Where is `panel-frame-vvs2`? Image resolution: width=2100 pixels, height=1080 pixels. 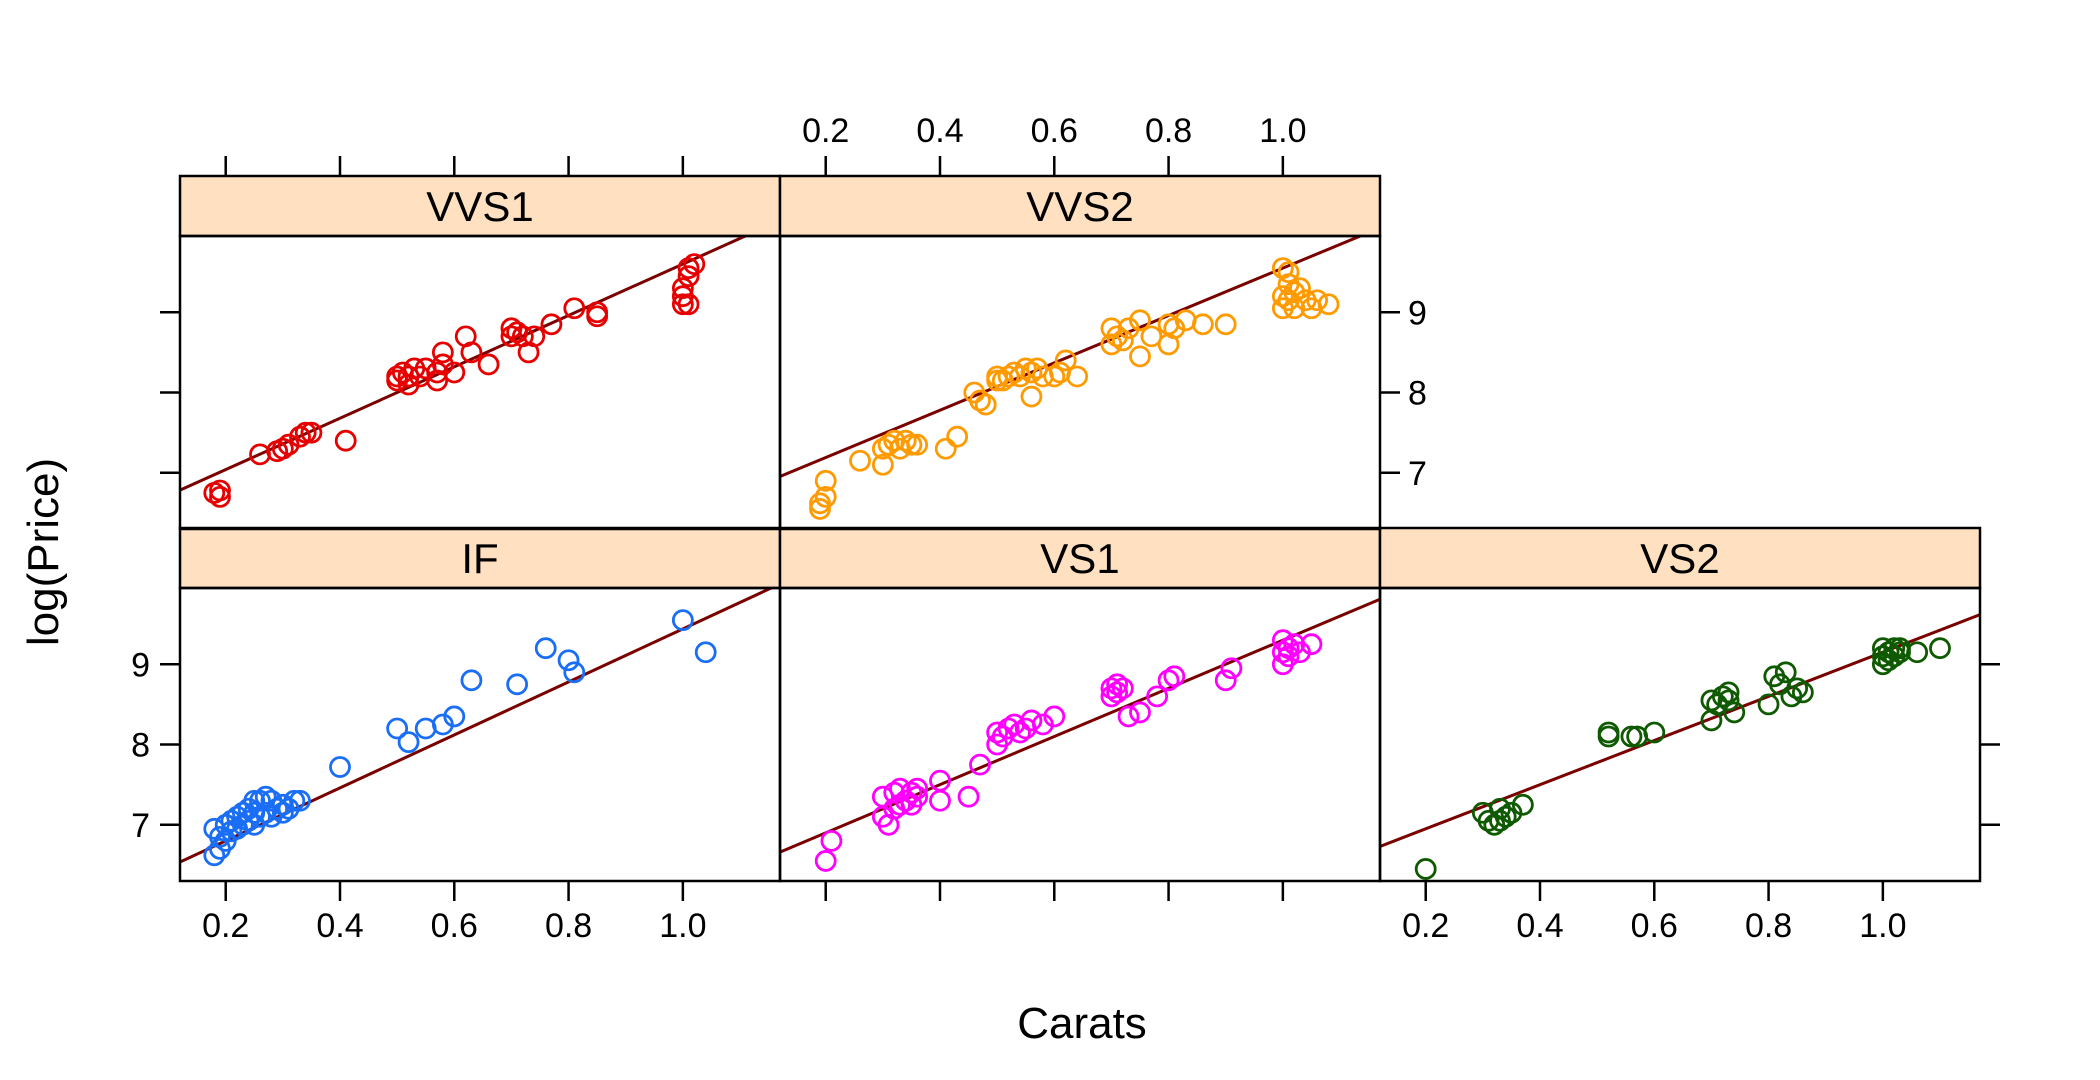 panel-frame-vvs2 is located at coordinates (1080, 382).